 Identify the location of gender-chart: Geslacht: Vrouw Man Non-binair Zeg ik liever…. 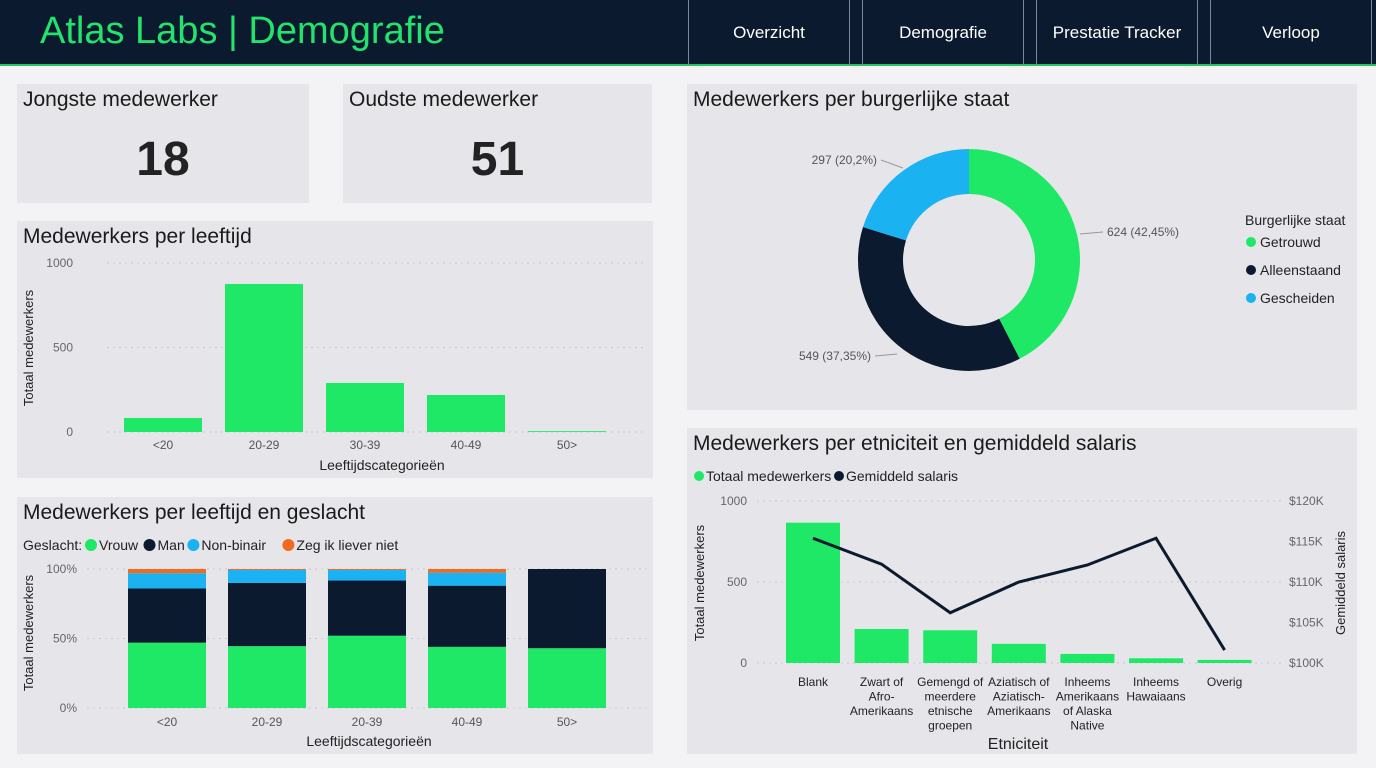
(334, 643).